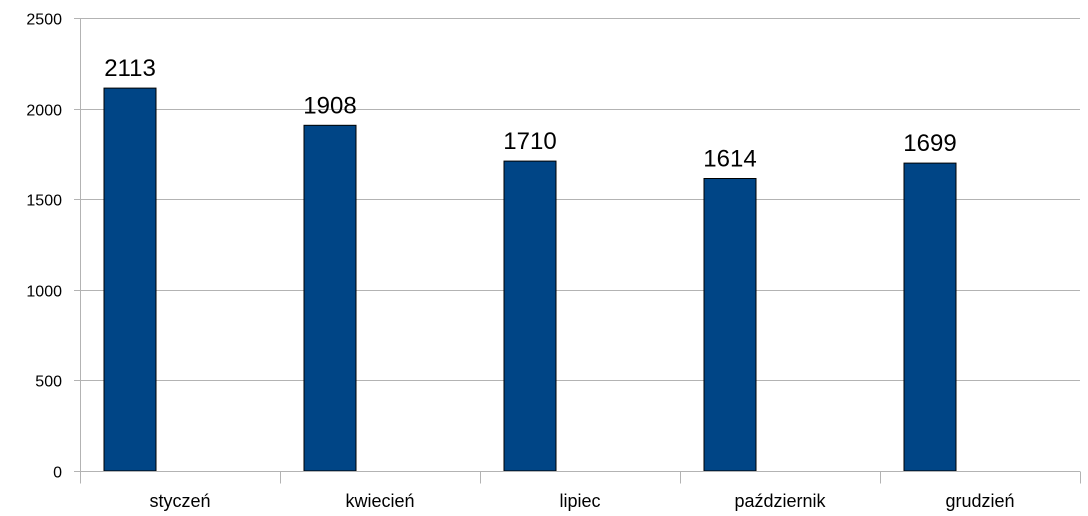 Image resolution: width=1088 pixels, height=516 pixels. I want to click on x-axis-category-labels: styczeń kwiecień lipiec październik grudzień, so click(581, 501).